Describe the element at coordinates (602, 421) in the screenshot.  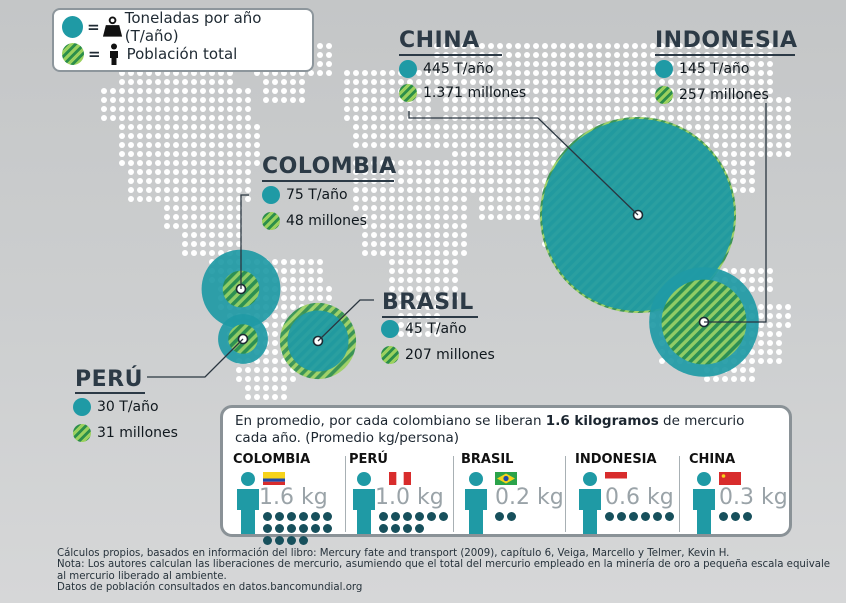
I see `average-highlight: 1.6 kilogramos` at that location.